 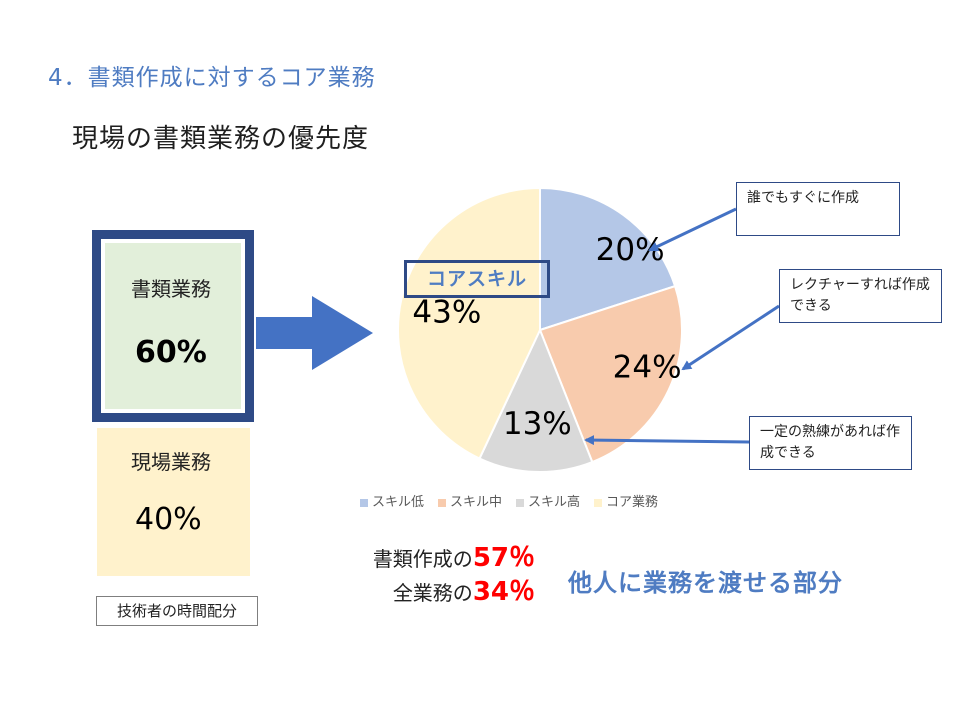 What do you see at coordinates (818, 209) in the screenshot?
I see `callout-skill-low: 誰でもすぐに作成` at bounding box center [818, 209].